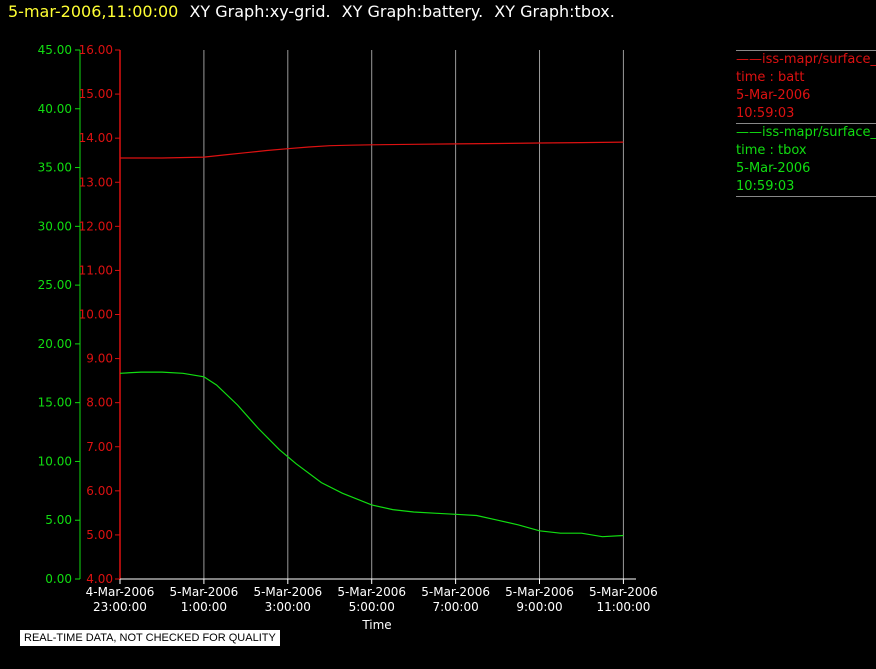  I want to click on left-axis-tick-label: 15.00, so click(55, 403).